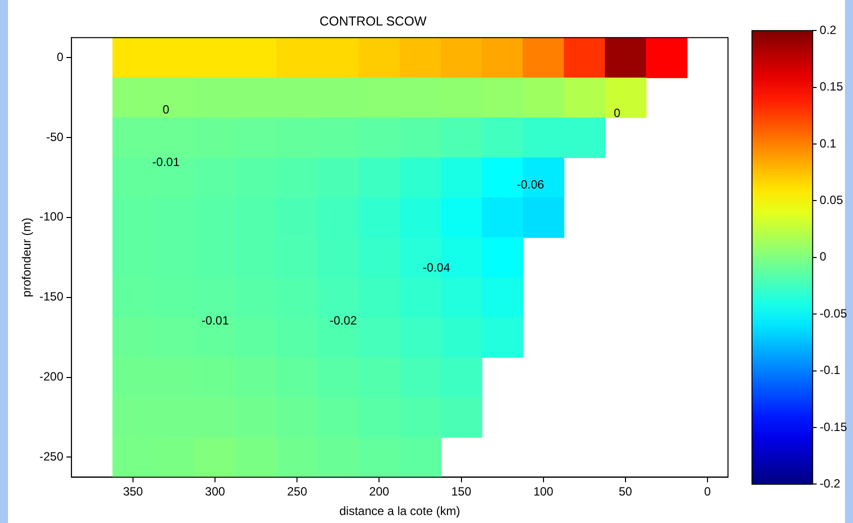 The height and width of the screenshot is (523, 853). I want to click on annotation: -0.02, so click(344, 320).